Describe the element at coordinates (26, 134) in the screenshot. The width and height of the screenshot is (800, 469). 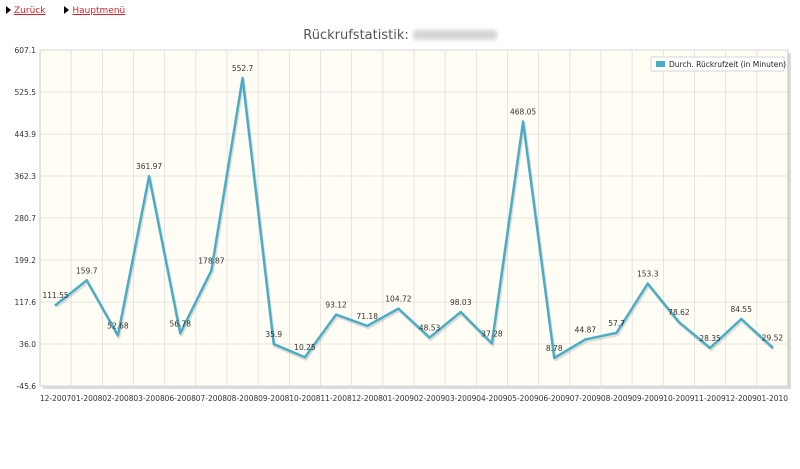
I see `y-tick-label: 443.9` at that location.